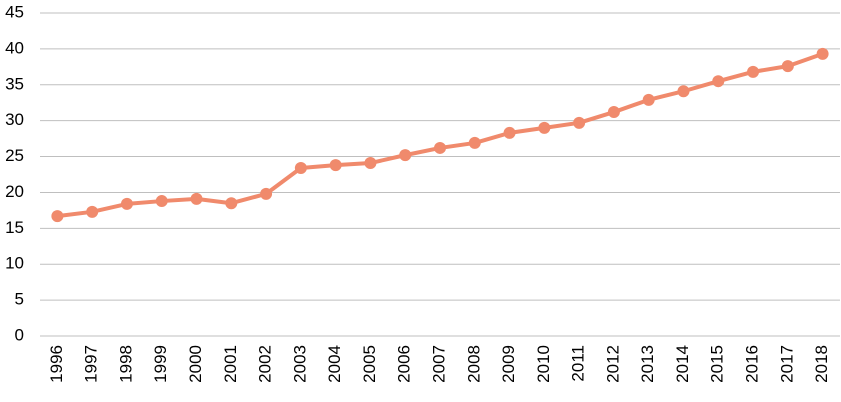  Describe the element at coordinates (230, 364) in the screenshot. I see `x-tick-label: 2001` at that location.